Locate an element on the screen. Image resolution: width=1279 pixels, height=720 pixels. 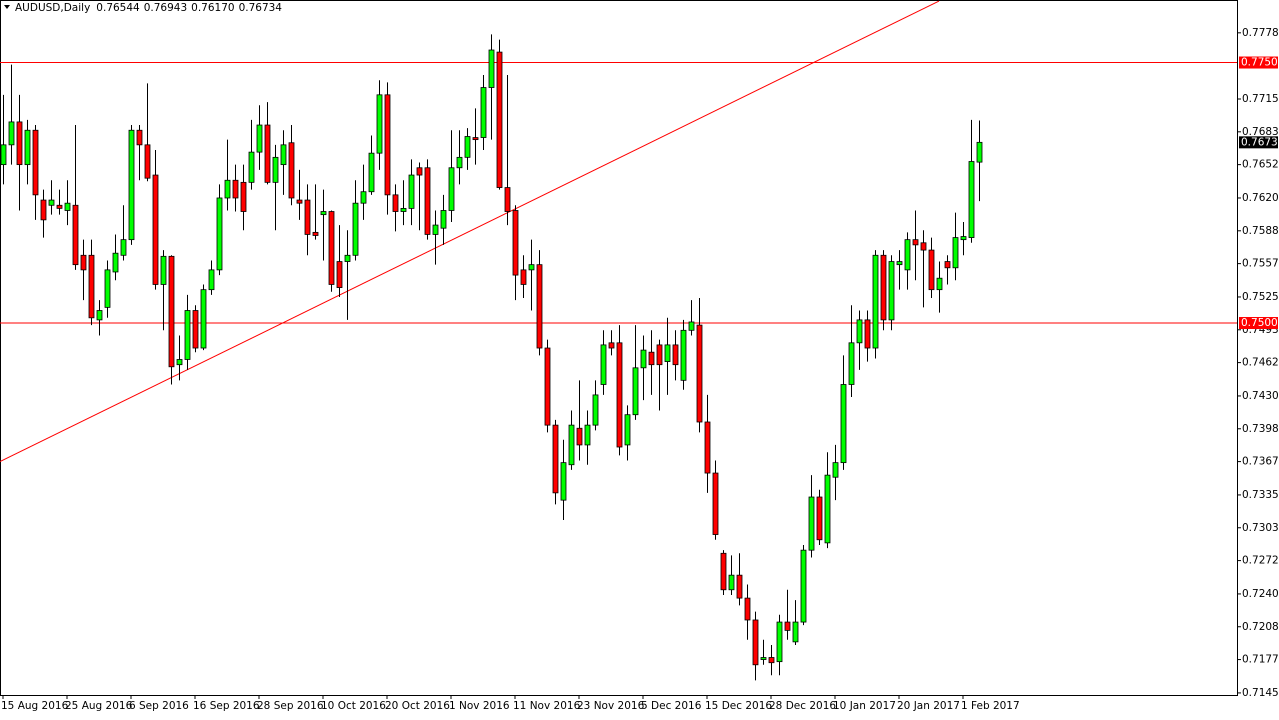
x-tick-label: 5 Dec 2016 is located at coordinates (671, 706).